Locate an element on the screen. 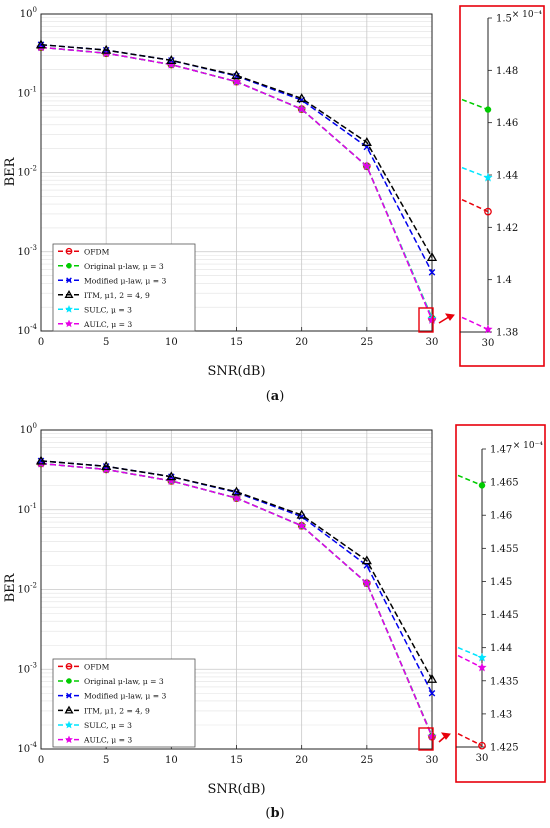  caption-letter: b is located at coordinates (274, 813).